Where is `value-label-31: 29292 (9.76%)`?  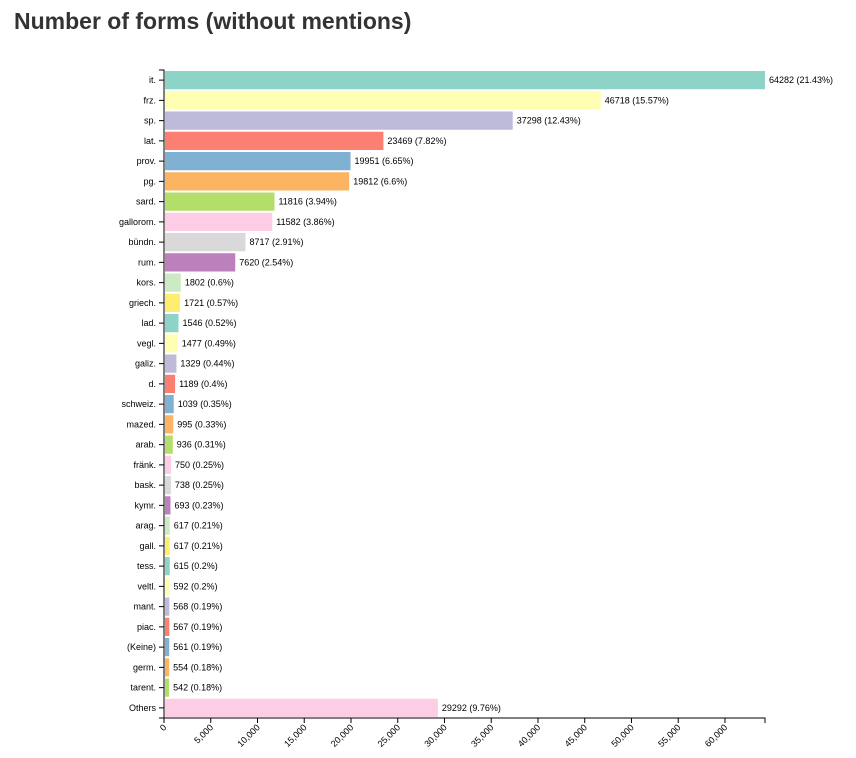 value-label-31: 29292 (9.76%) is located at coordinates (471, 708).